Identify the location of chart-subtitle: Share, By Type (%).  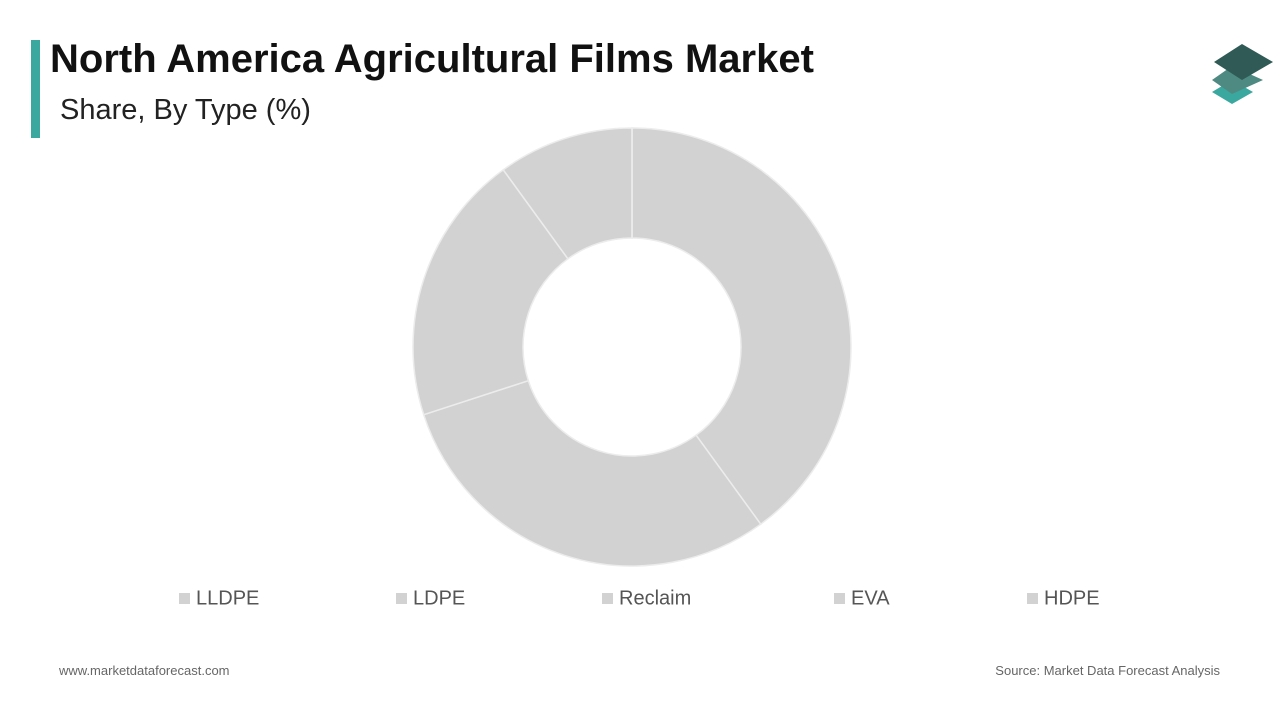
(185, 110).